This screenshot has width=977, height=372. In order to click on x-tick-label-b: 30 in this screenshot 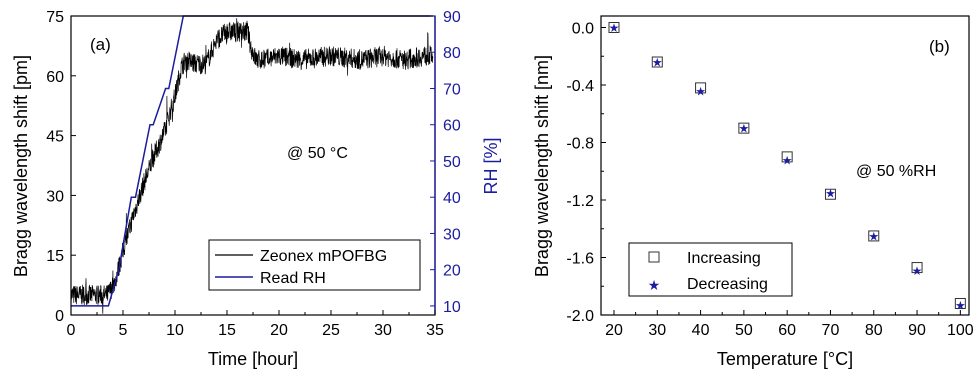, I will do `click(657, 330)`.